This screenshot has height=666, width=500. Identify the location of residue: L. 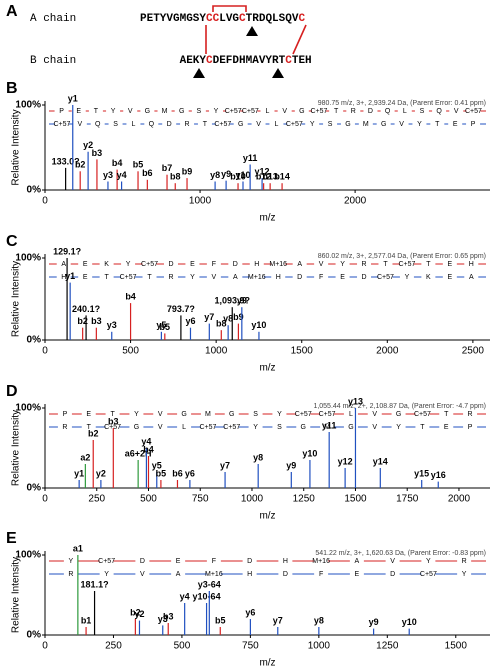
(405, 111).